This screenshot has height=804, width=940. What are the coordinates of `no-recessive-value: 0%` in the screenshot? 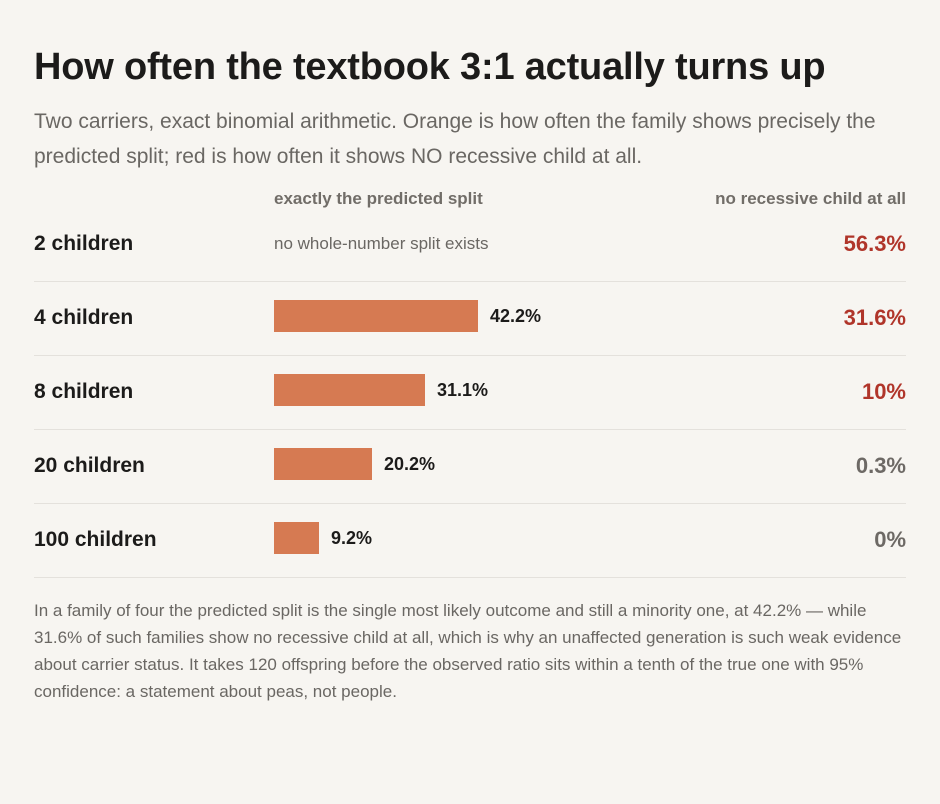 It's located at (890, 539).